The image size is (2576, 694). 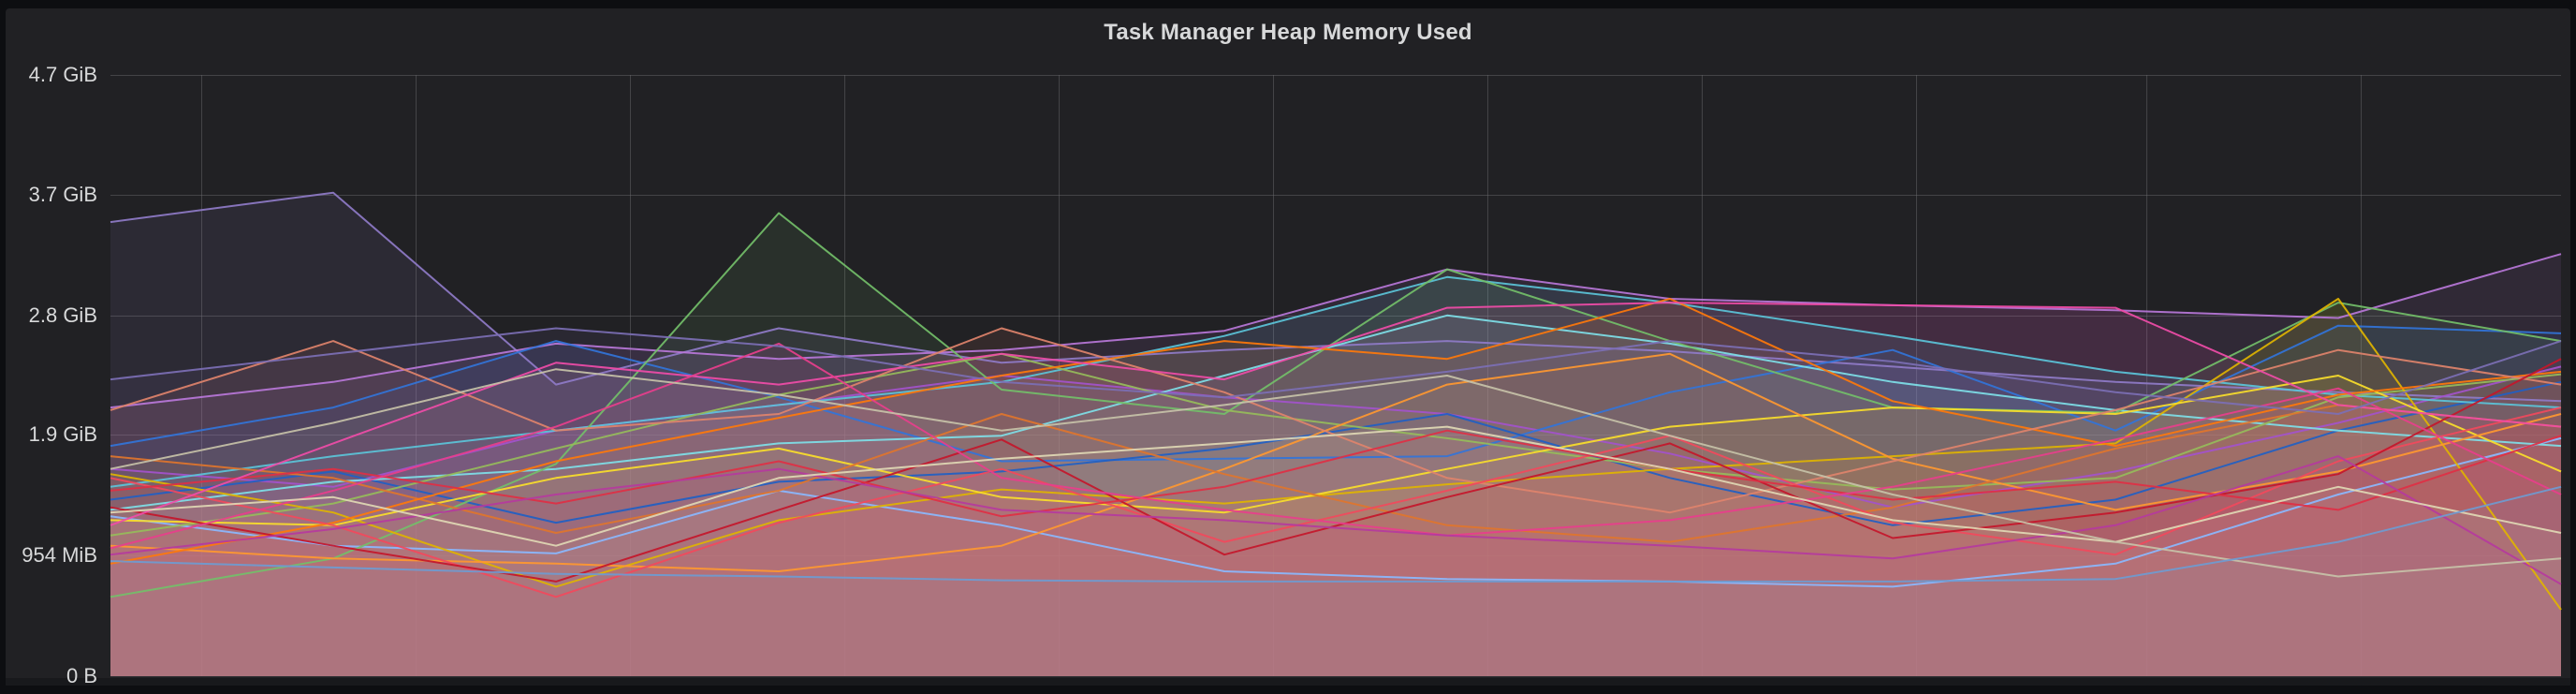 I want to click on y-axis-tick-label: 0 B, so click(x=81, y=675).